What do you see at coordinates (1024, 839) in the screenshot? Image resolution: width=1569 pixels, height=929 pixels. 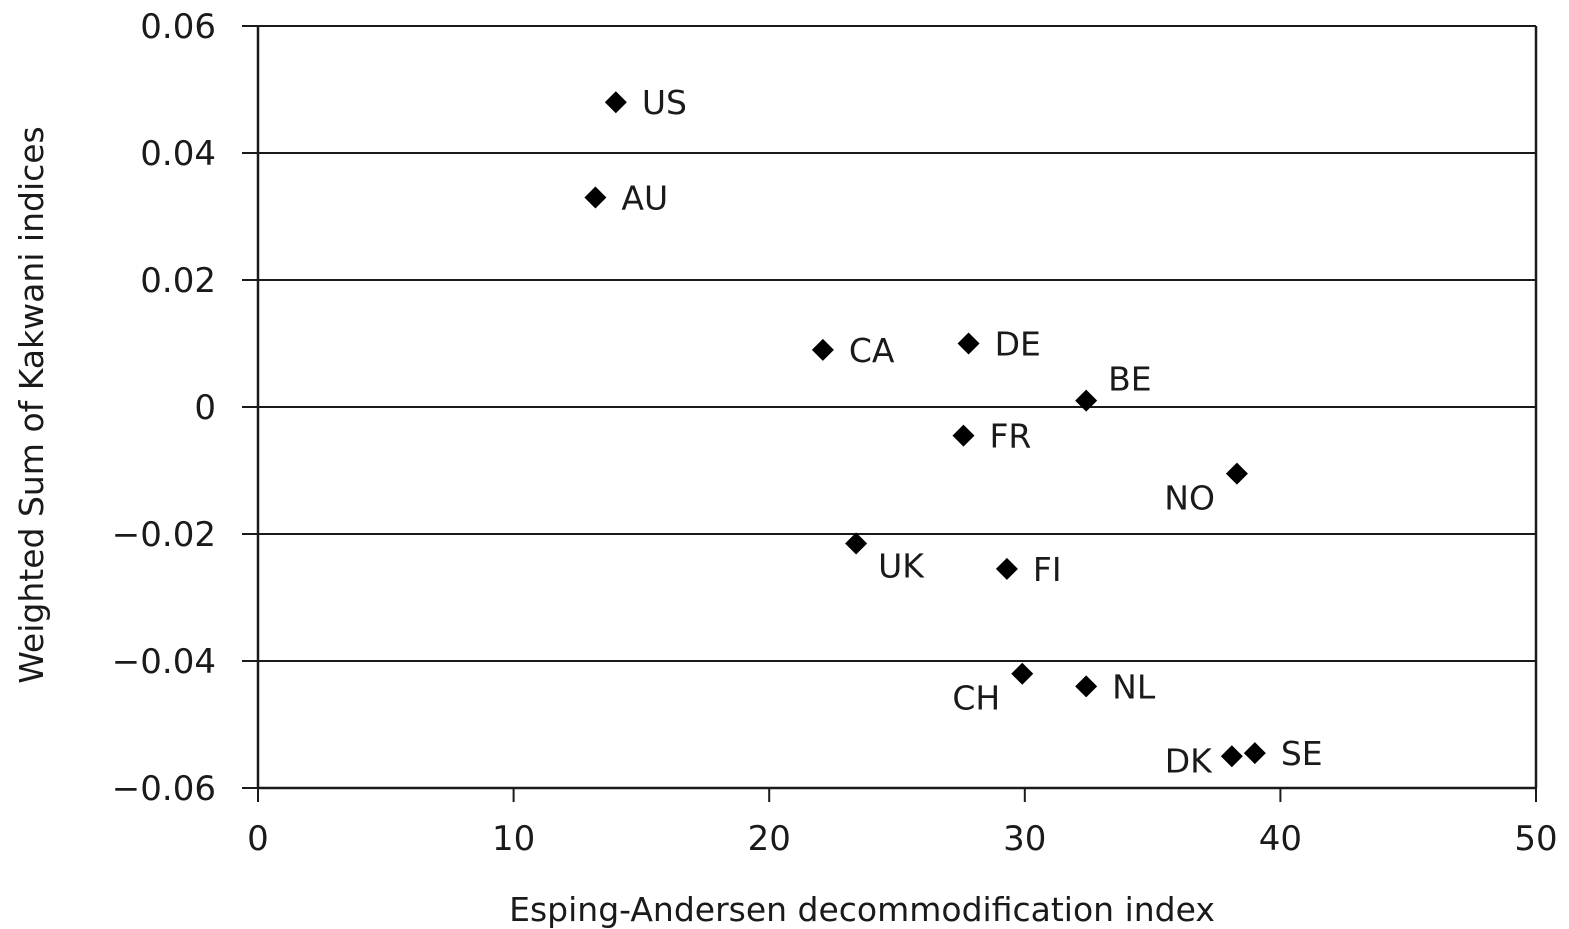 I see `x-tick-label: 30` at bounding box center [1024, 839].